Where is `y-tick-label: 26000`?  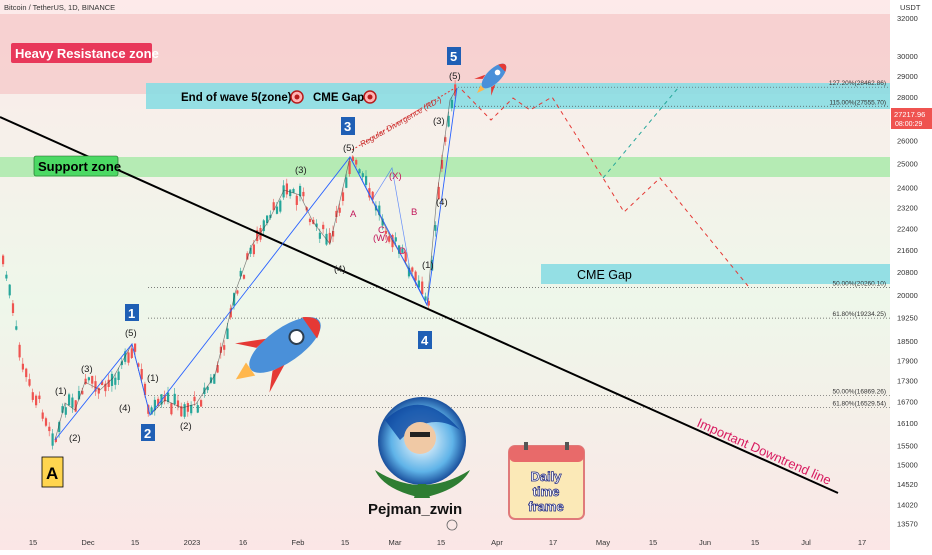
y-tick-label: 26000 is located at coordinates (907, 141).